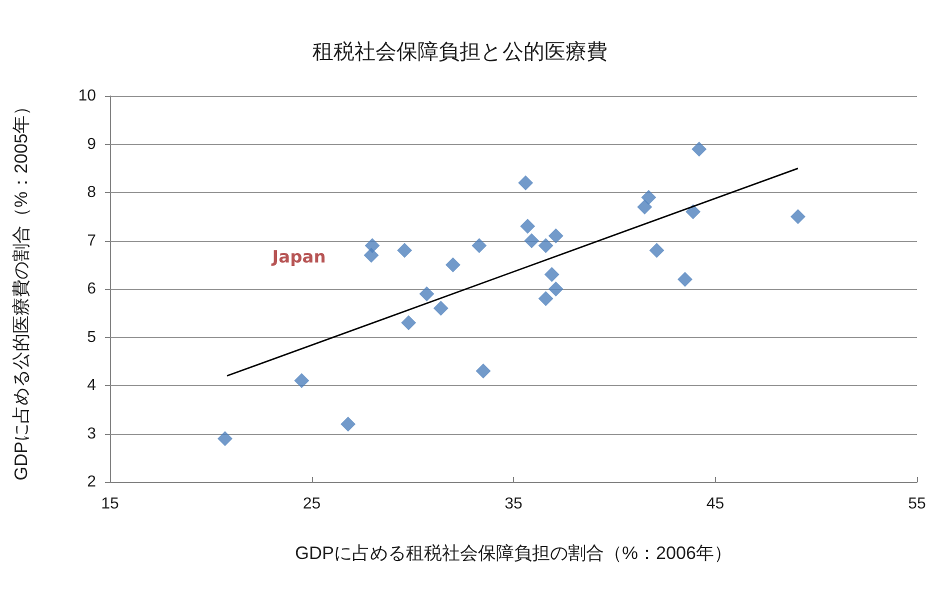 The width and height of the screenshot is (933, 599). I want to click on annotation: Japan, so click(298, 258).